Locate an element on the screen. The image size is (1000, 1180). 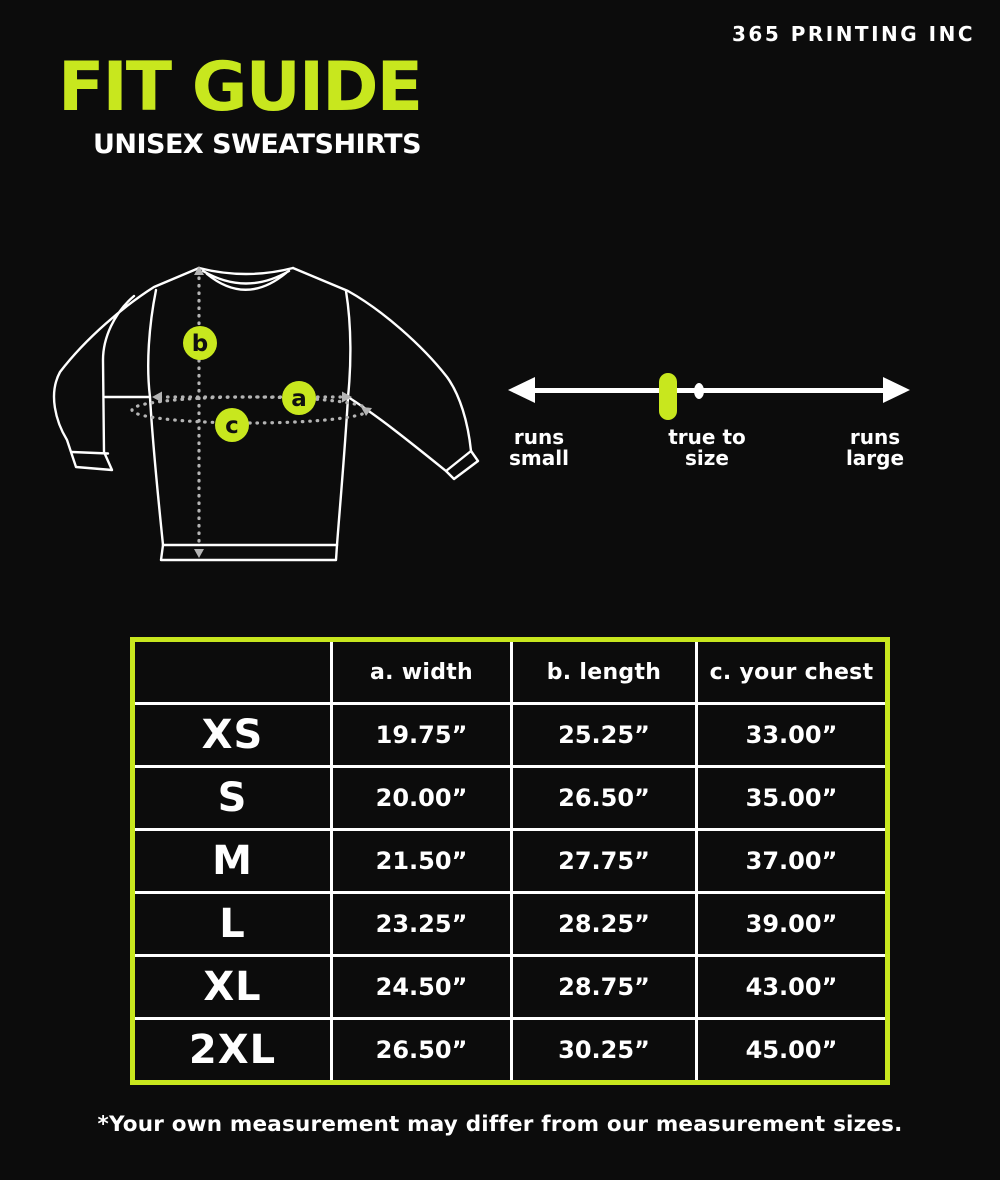
true-to-size-label: true to size is located at coordinates (707, 448).